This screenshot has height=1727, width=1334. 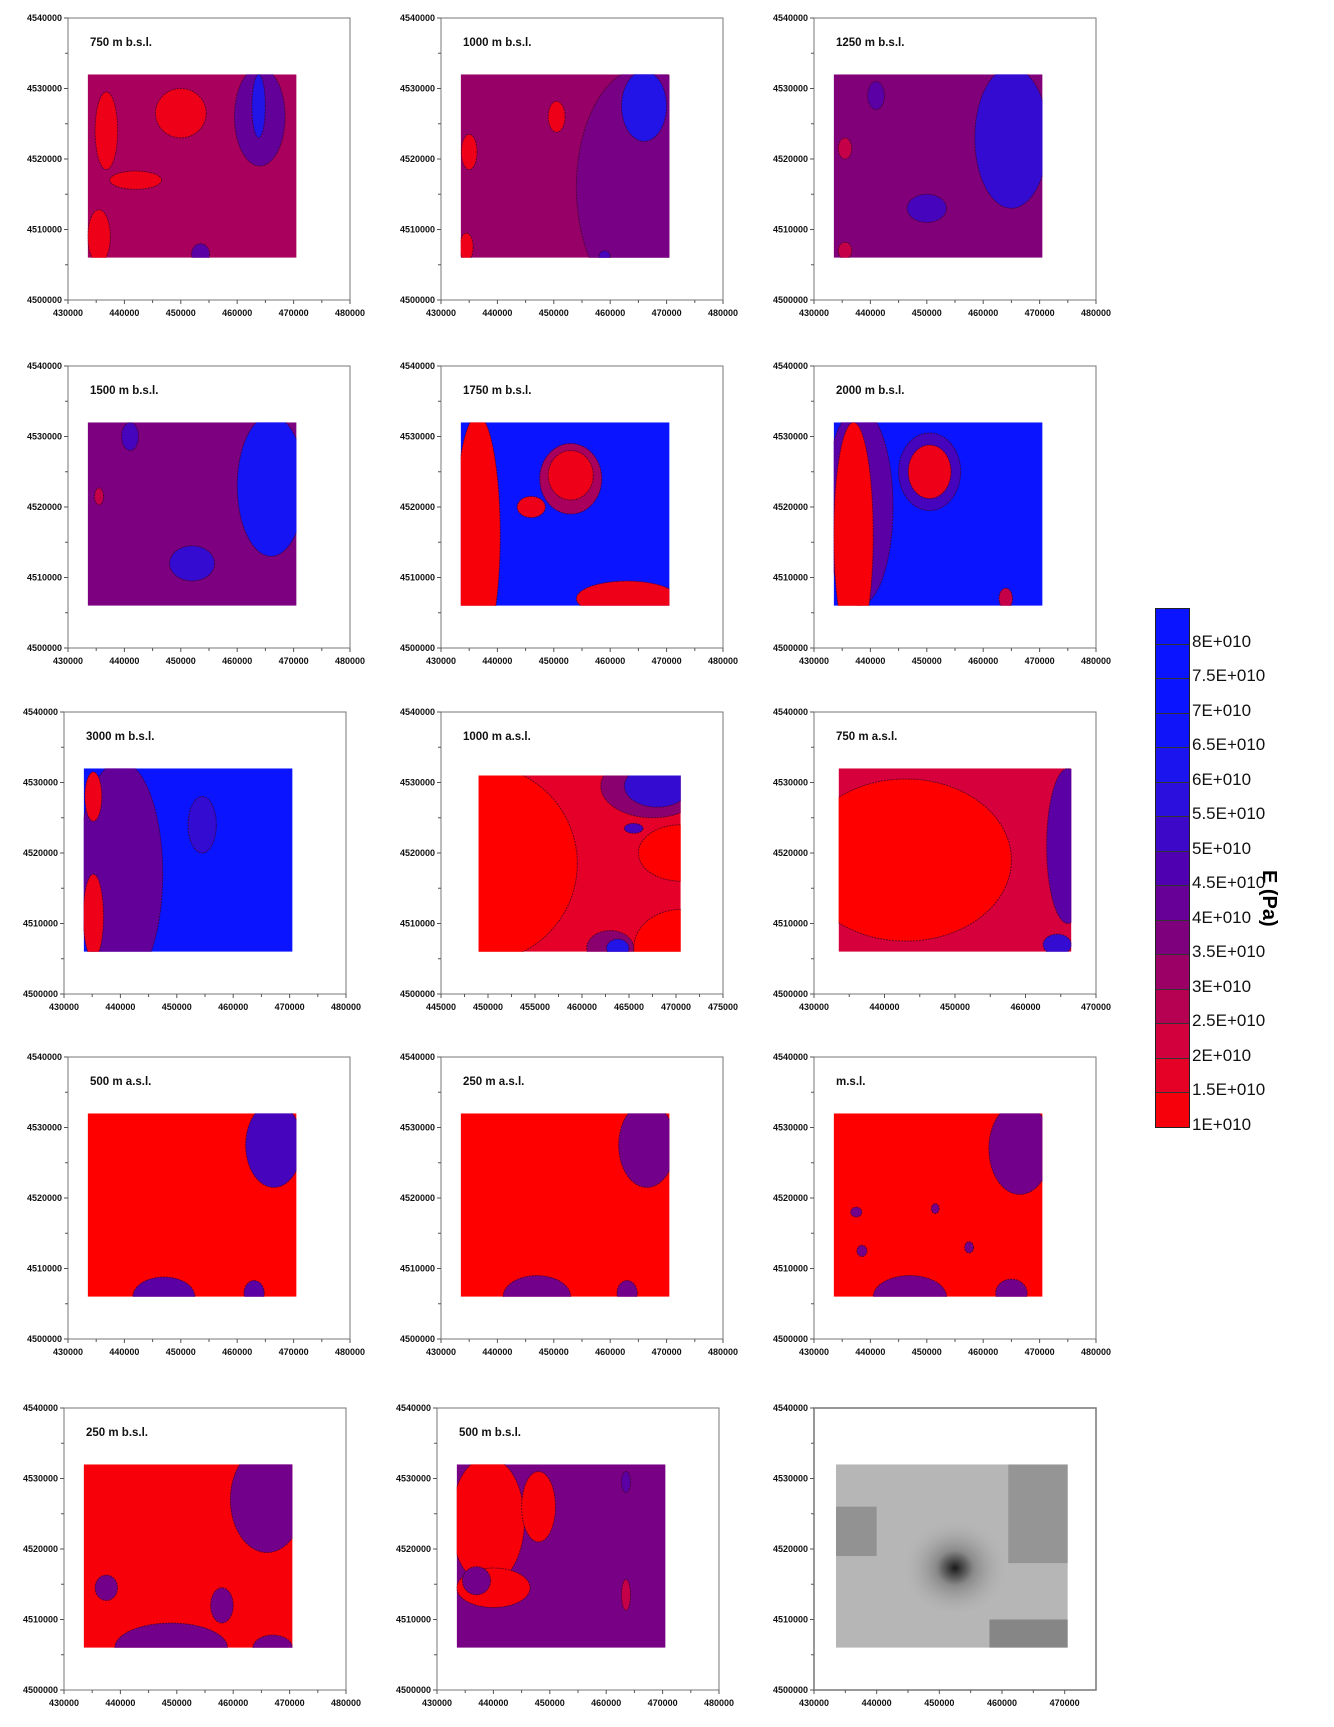 What do you see at coordinates (1229, 745) in the screenshot?
I see `colorbar-tick-label: 6.5E+010` at bounding box center [1229, 745].